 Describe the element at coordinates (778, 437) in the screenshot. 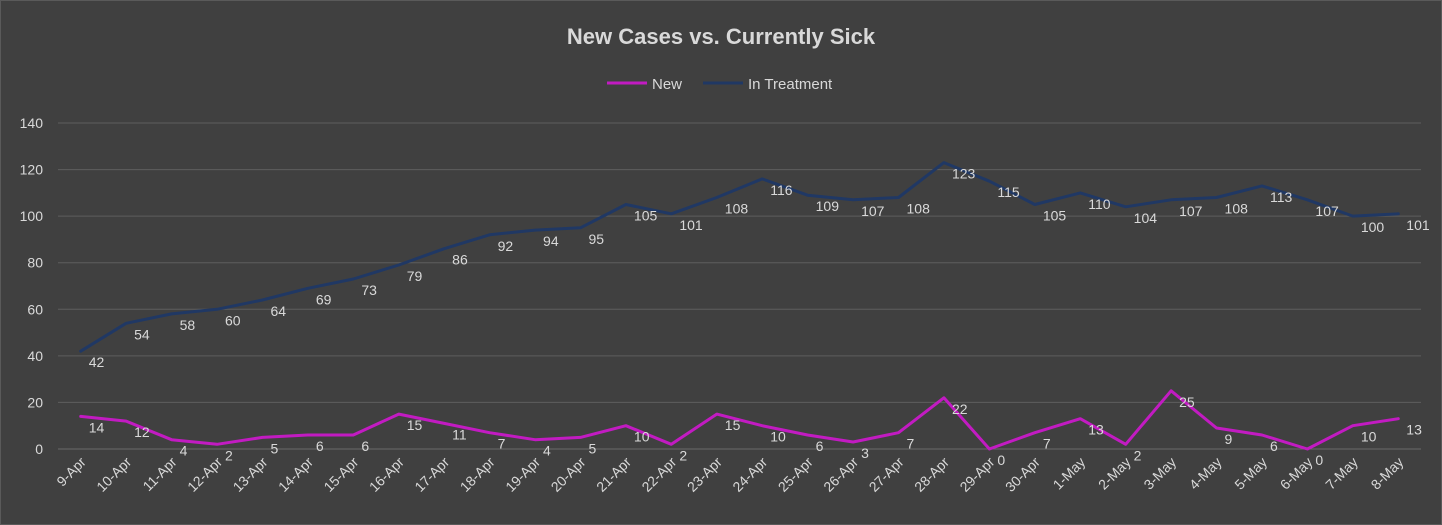

I see `data-label-new-24-apr: 10` at that location.